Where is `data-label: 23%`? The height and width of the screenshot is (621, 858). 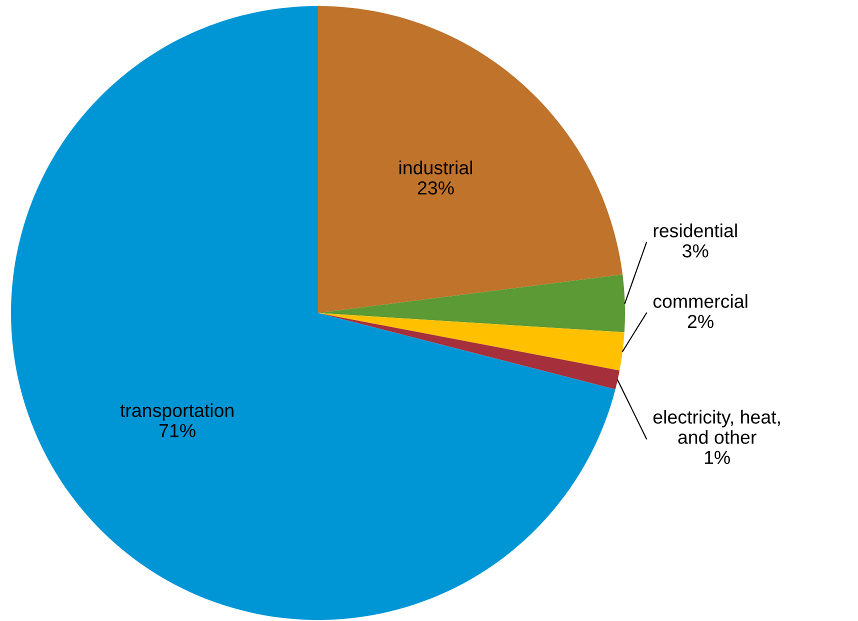
data-label: 23% is located at coordinates (436, 188).